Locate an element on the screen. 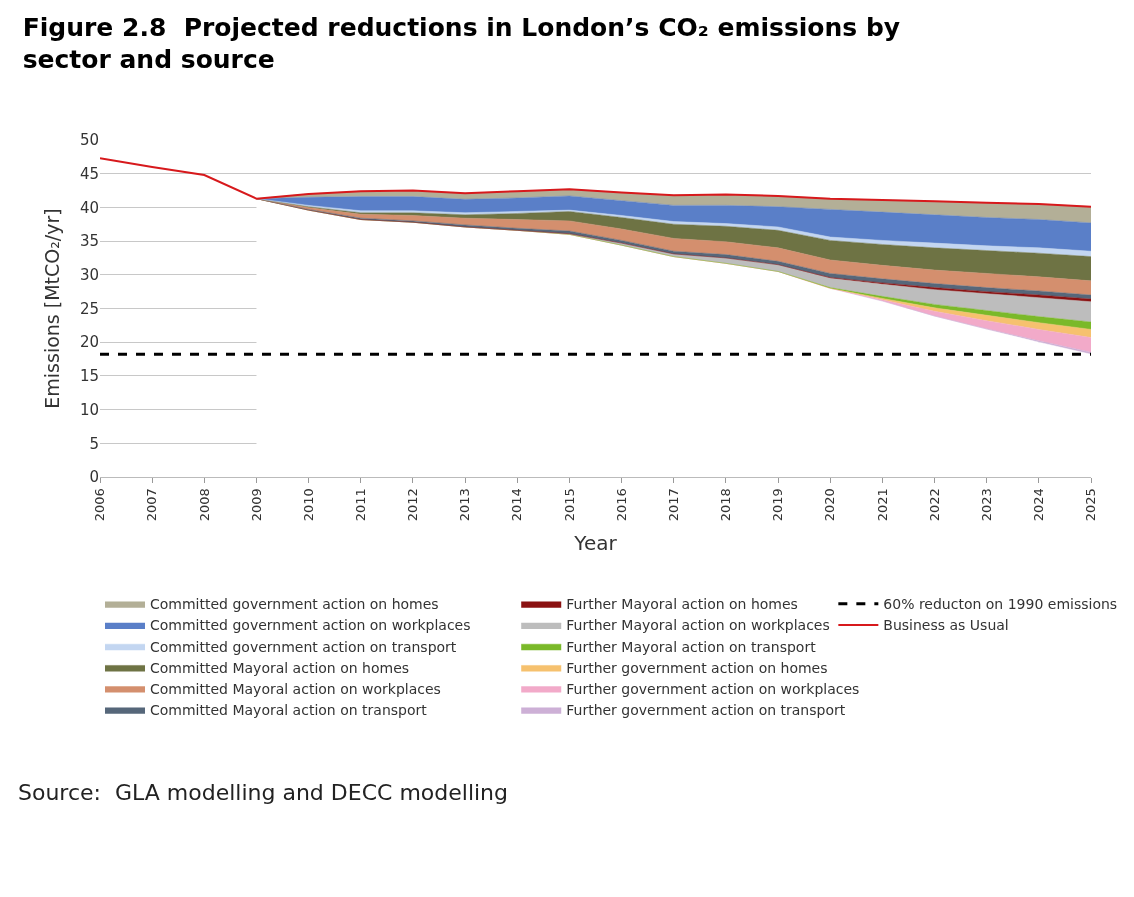 Image resolution: width=1134 pixels, height=897 pixels. legend-label: Committed Mayoral action on workplaces is located at coordinates (295, 689).